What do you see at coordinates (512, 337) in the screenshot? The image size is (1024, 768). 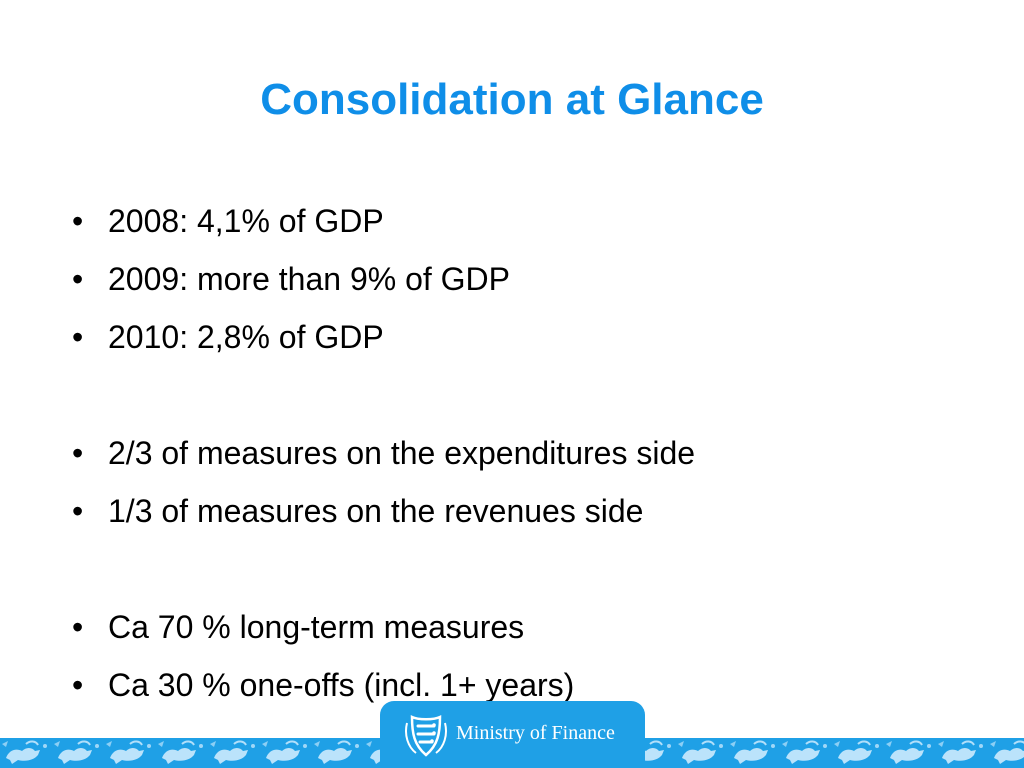 I see `bullet-item: • 2010: 2,8% of GDP` at bounding box center [512, 337].